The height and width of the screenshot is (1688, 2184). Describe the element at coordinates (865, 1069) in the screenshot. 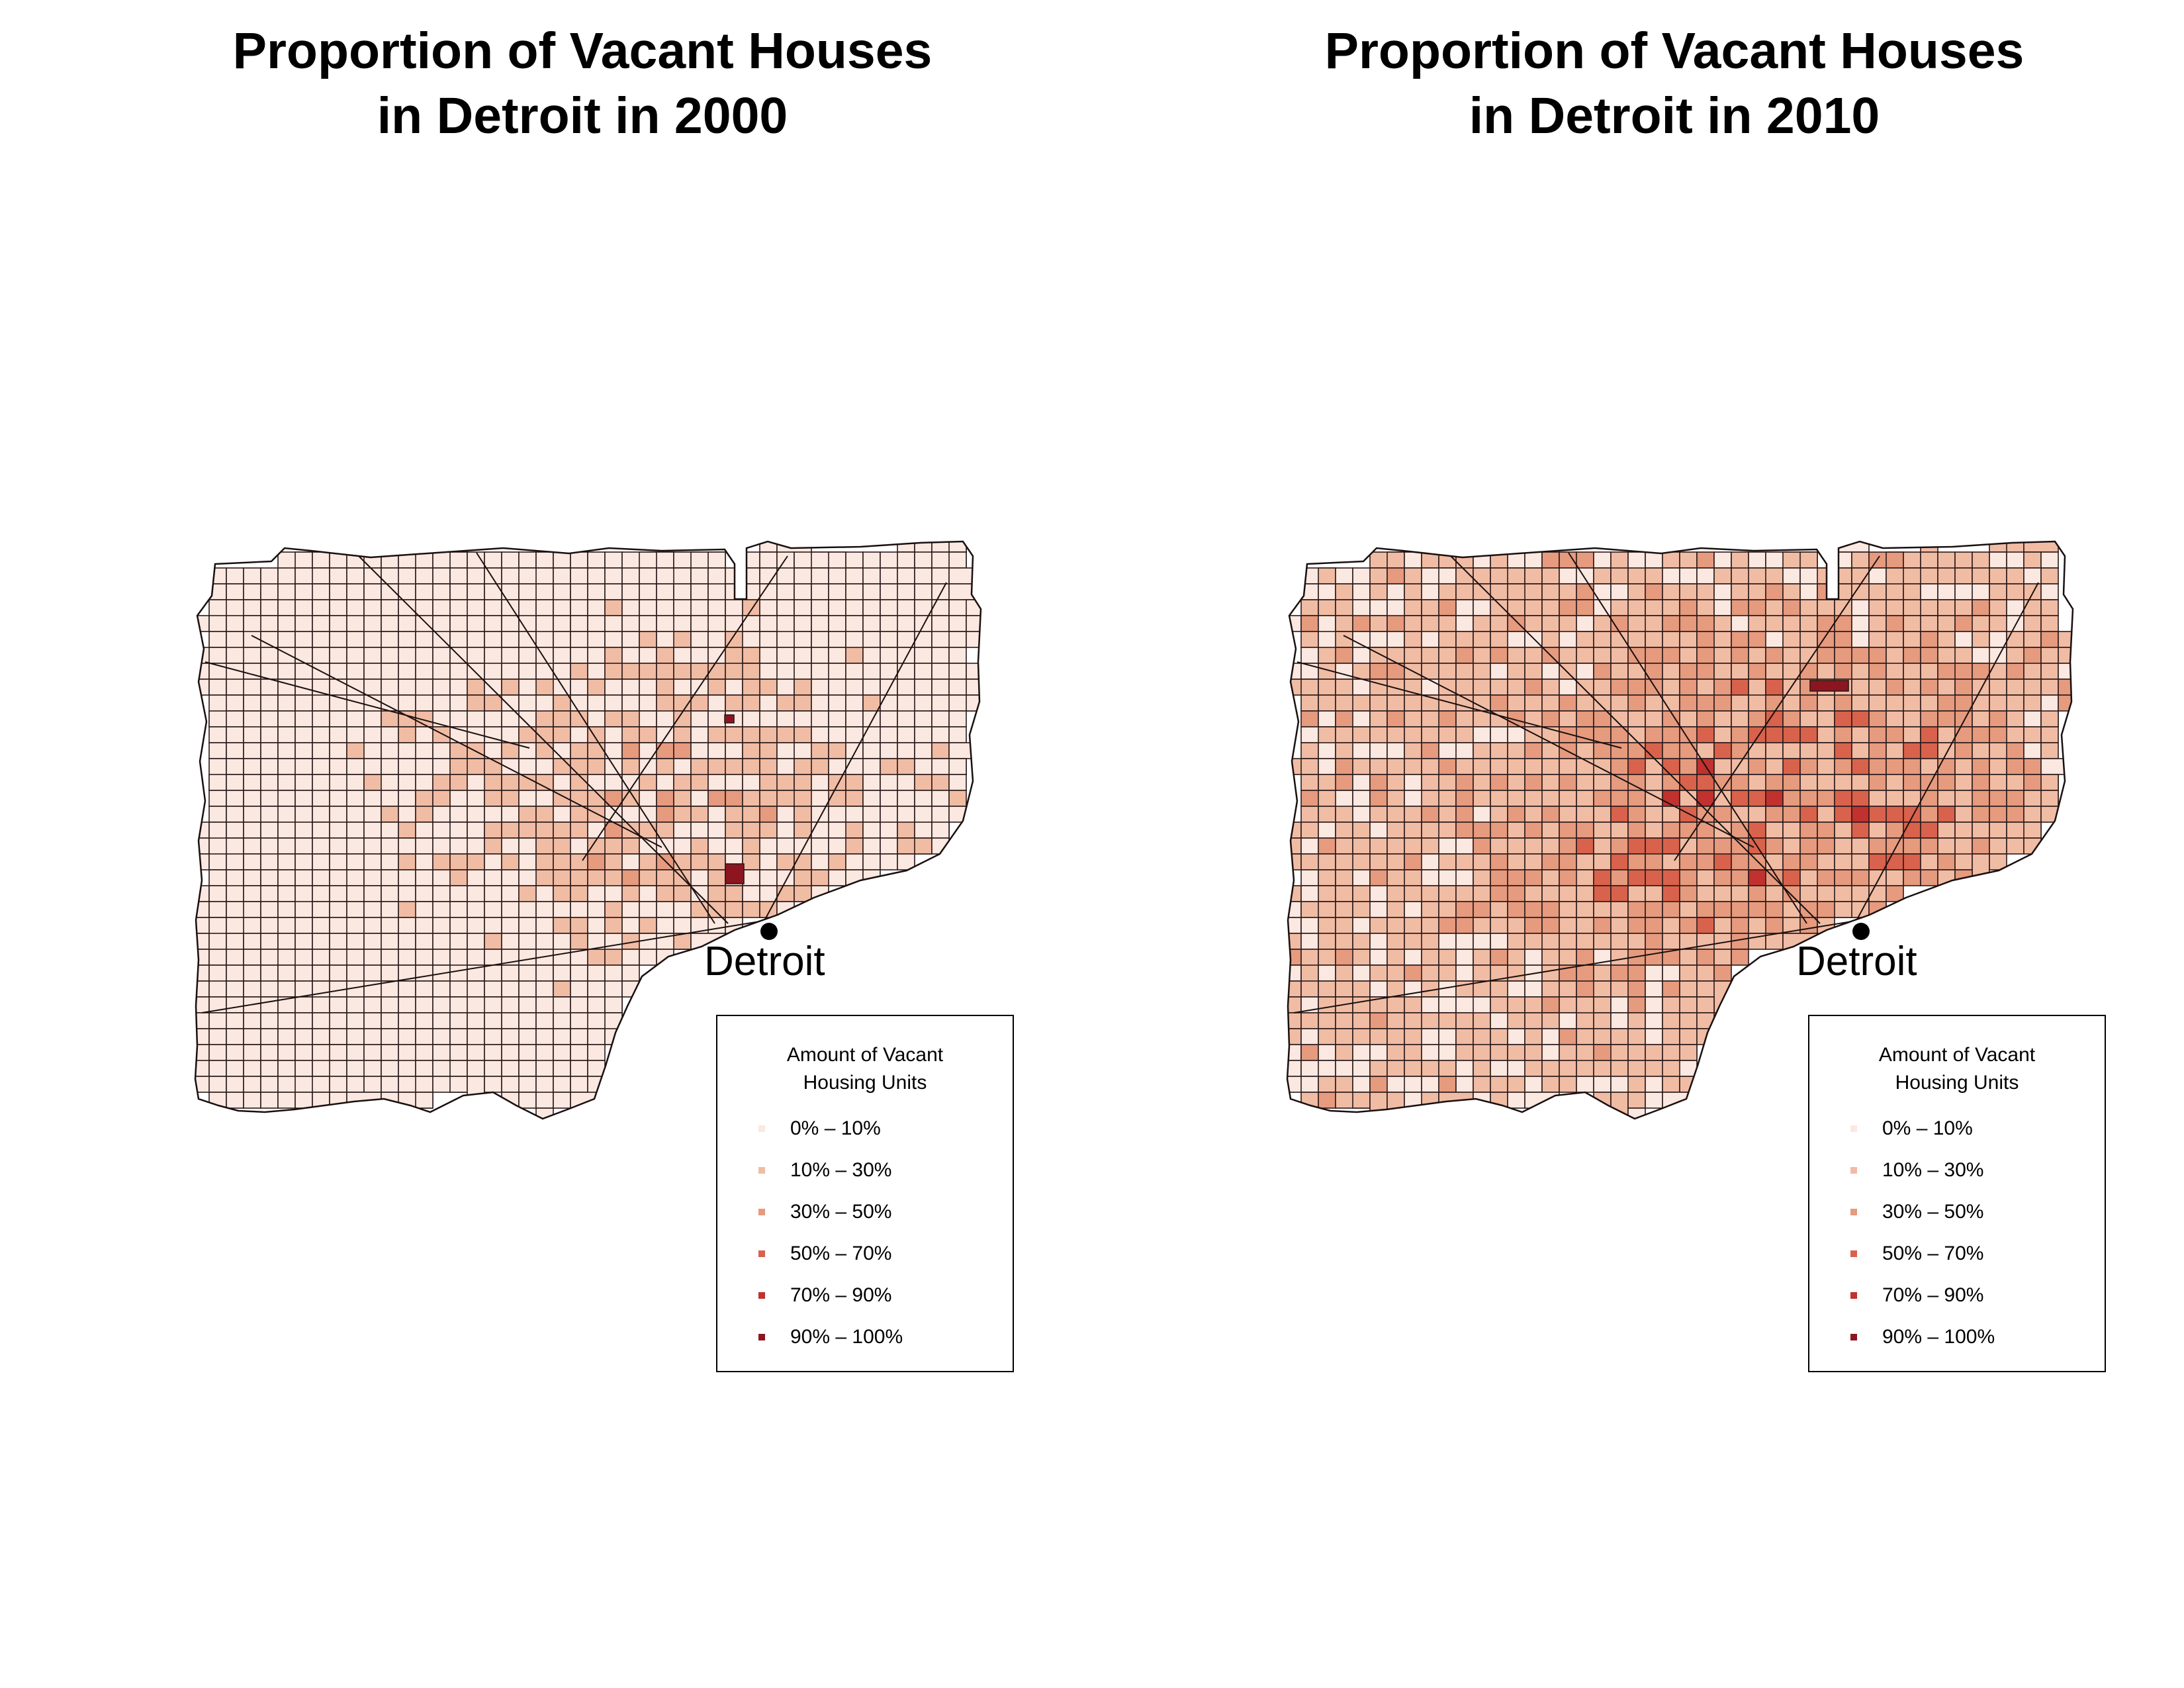

I see `legend-title: Amount of Vacant Housing Units` at that location.